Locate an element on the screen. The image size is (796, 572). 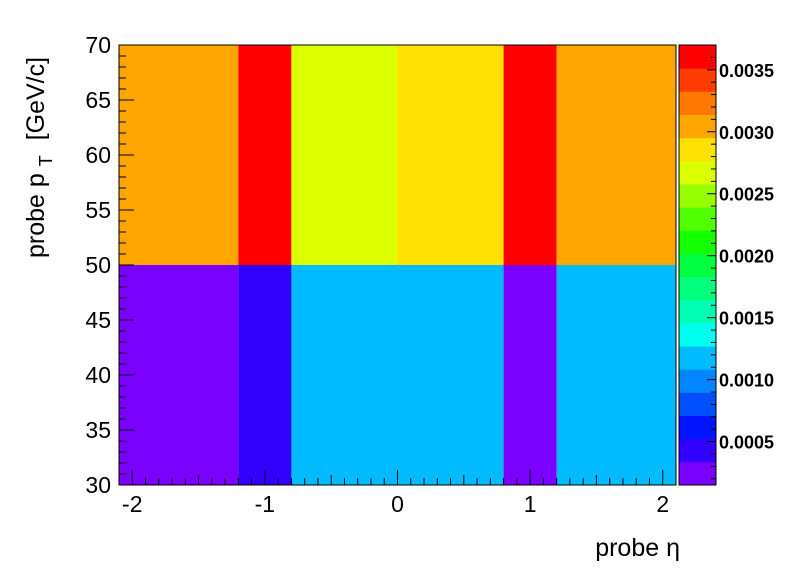
y-tick-labels: 30 35 40 45 50 55 60 65 70 is located at coordinates (98, 265).